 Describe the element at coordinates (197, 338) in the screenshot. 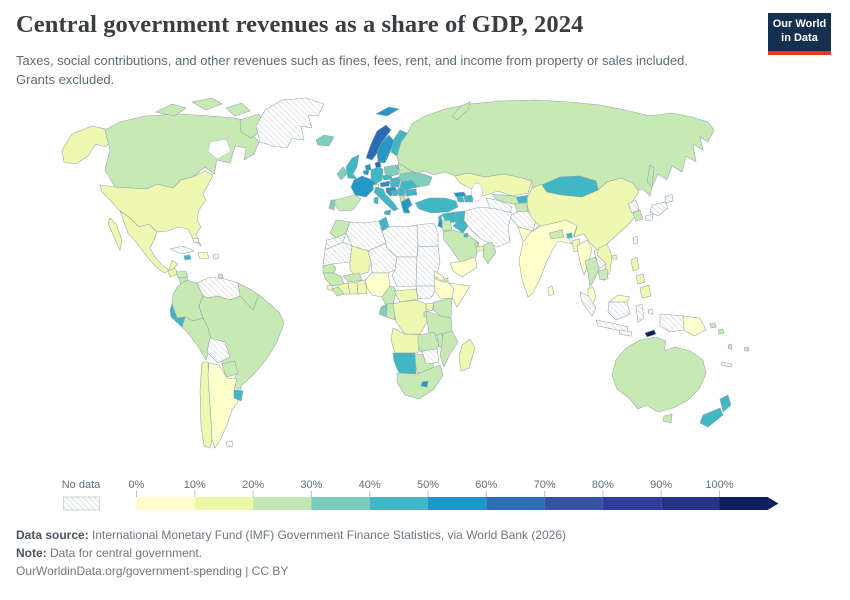

I see `country-peru` at that location.